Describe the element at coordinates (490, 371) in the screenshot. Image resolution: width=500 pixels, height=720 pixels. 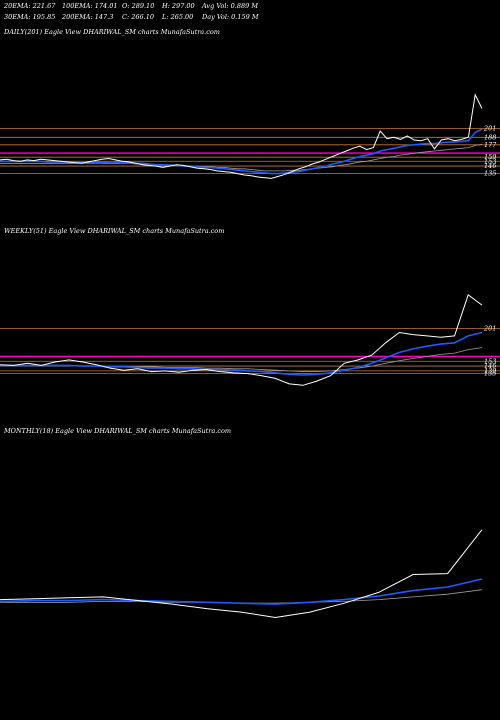
I see `level-label-1-3: 139` at that location.